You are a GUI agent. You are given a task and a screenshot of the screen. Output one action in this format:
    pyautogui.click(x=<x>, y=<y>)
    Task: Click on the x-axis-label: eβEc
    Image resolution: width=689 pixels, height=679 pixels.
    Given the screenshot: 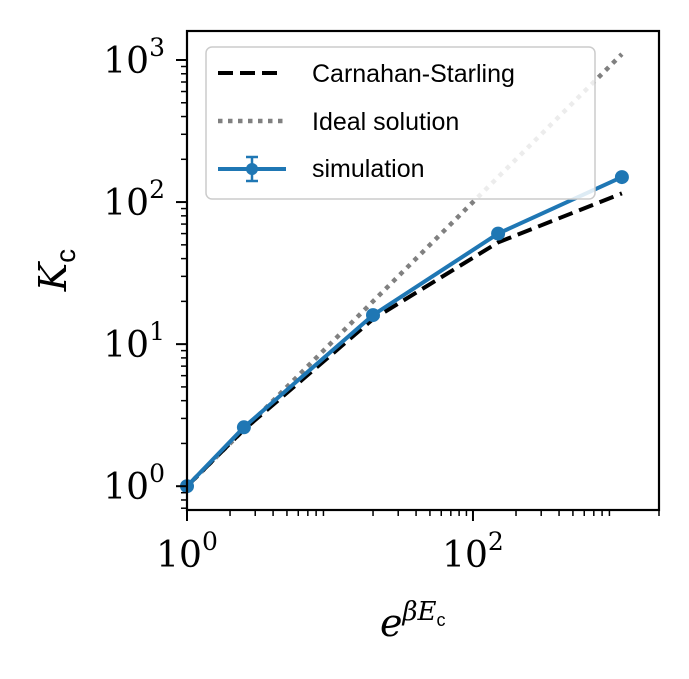 What is the action you would take?
    pyautogui.click(x=413, y=621)
    